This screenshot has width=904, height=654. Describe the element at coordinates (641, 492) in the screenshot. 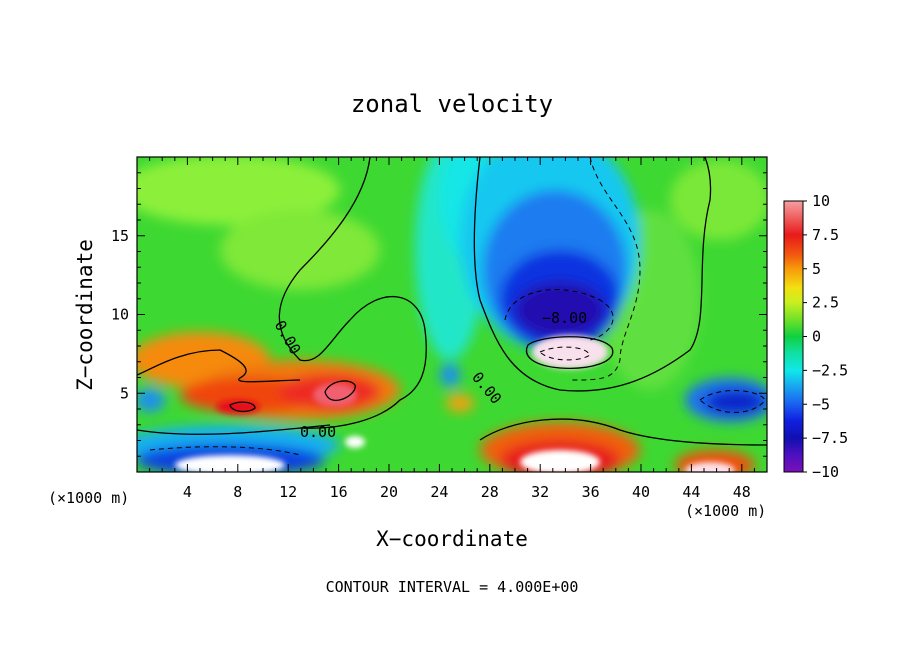

I see `x-tick-label: 40` at that location.